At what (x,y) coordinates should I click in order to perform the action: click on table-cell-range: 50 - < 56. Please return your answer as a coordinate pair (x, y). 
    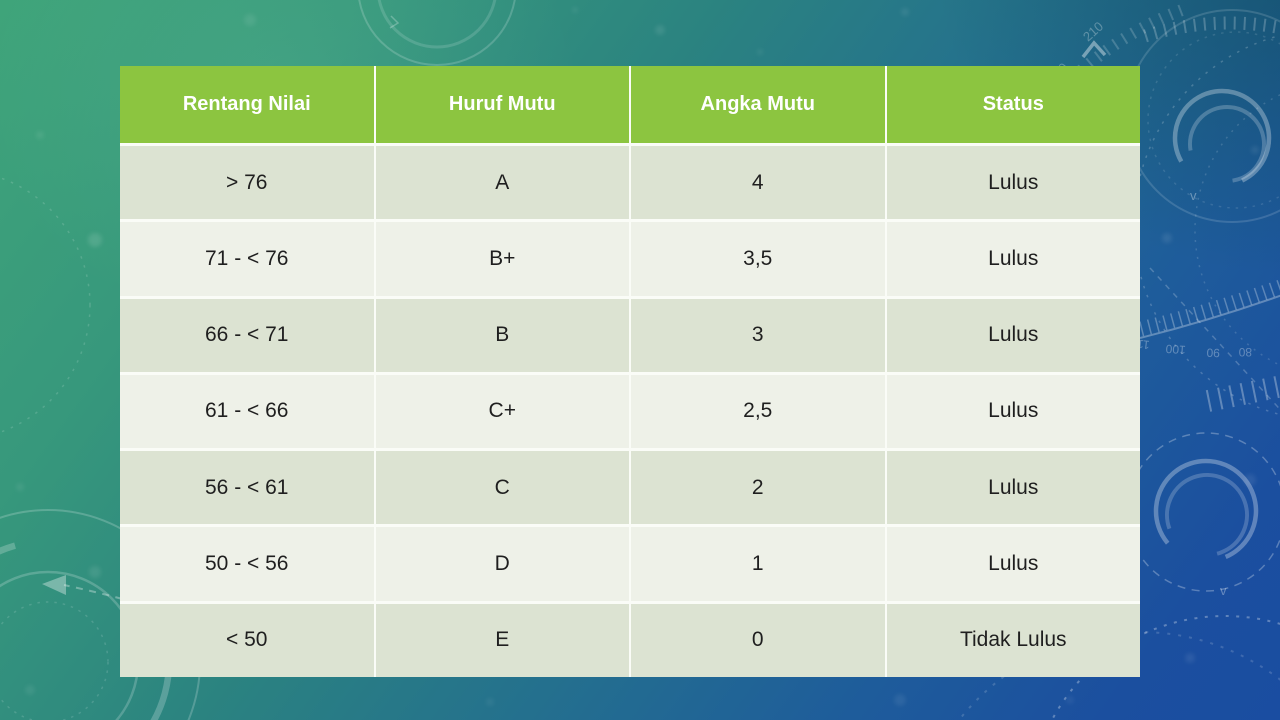
    Looking at the image, I should click on (247, 564).